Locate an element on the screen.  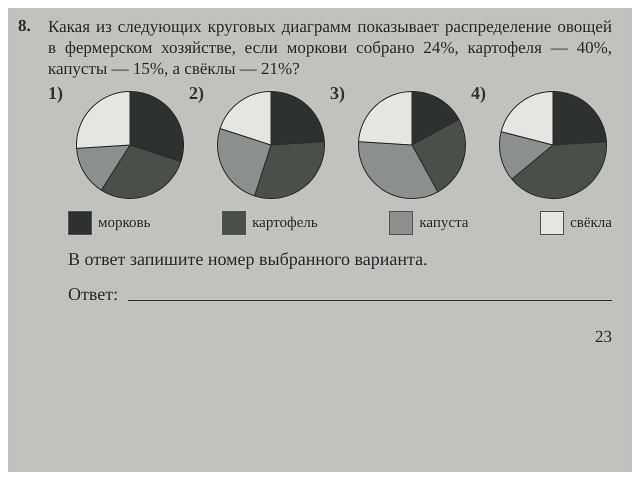
chart-title: 1) is located at coordinates (56, 93).